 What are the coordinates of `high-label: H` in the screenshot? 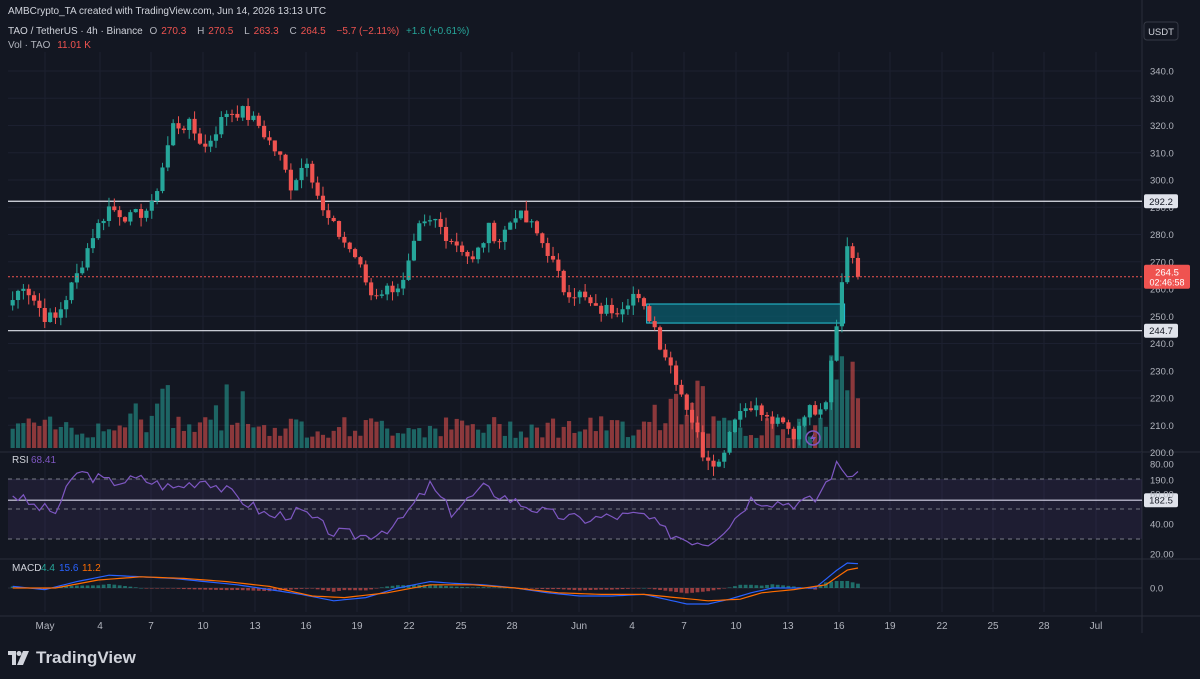 It's located at (201, 31).